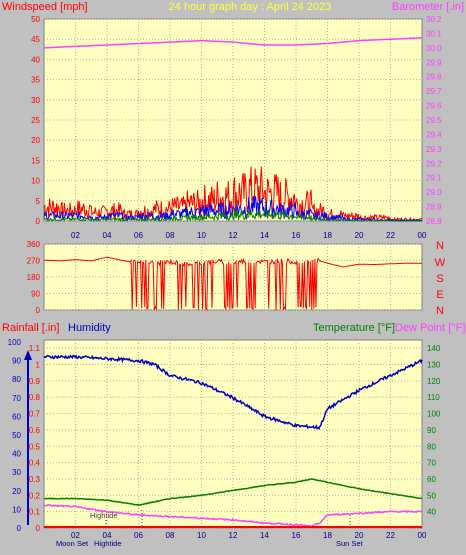 Image resolution: width=466 pixels, height=555 pixels. Describe the element at coordinates (439, 295) in the screenshot. I see `compass-e: E` at that location.